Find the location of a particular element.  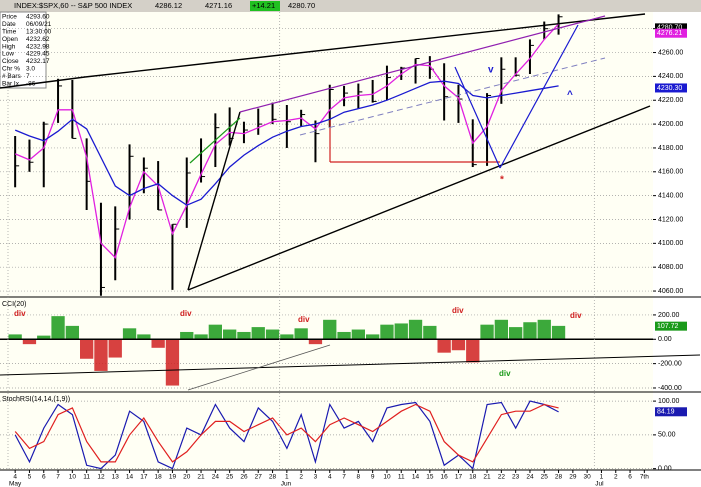

x-tick-label: 17 is located at coordinates (144, 477).